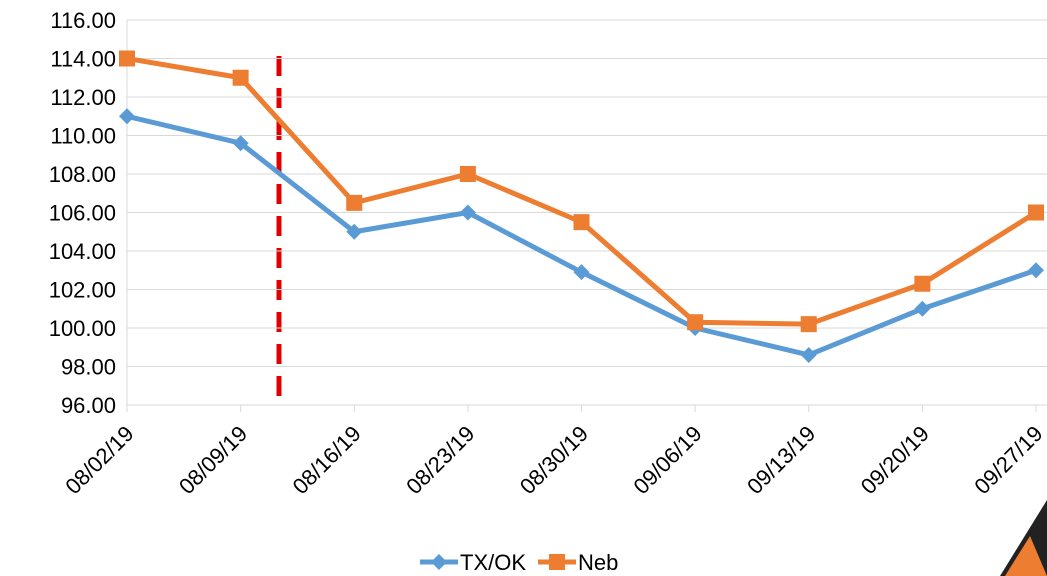 The width and height of the screenshot is (1047, 576). I want to click on y-tick-label: 116.00, so click(83, 20).